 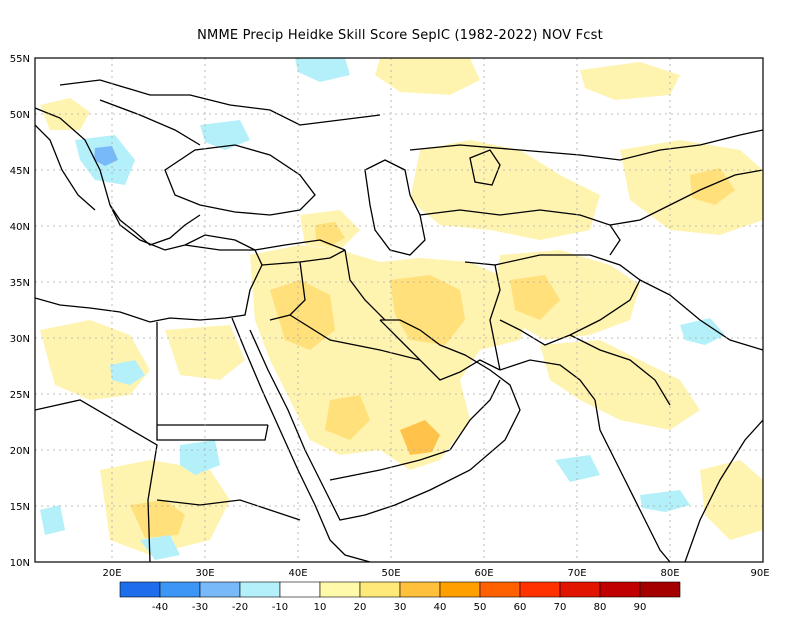 What do you see at coordinates (111, 573) in the screenshot?
I see `lon-label: 20E` at bounding box center [111, 573].